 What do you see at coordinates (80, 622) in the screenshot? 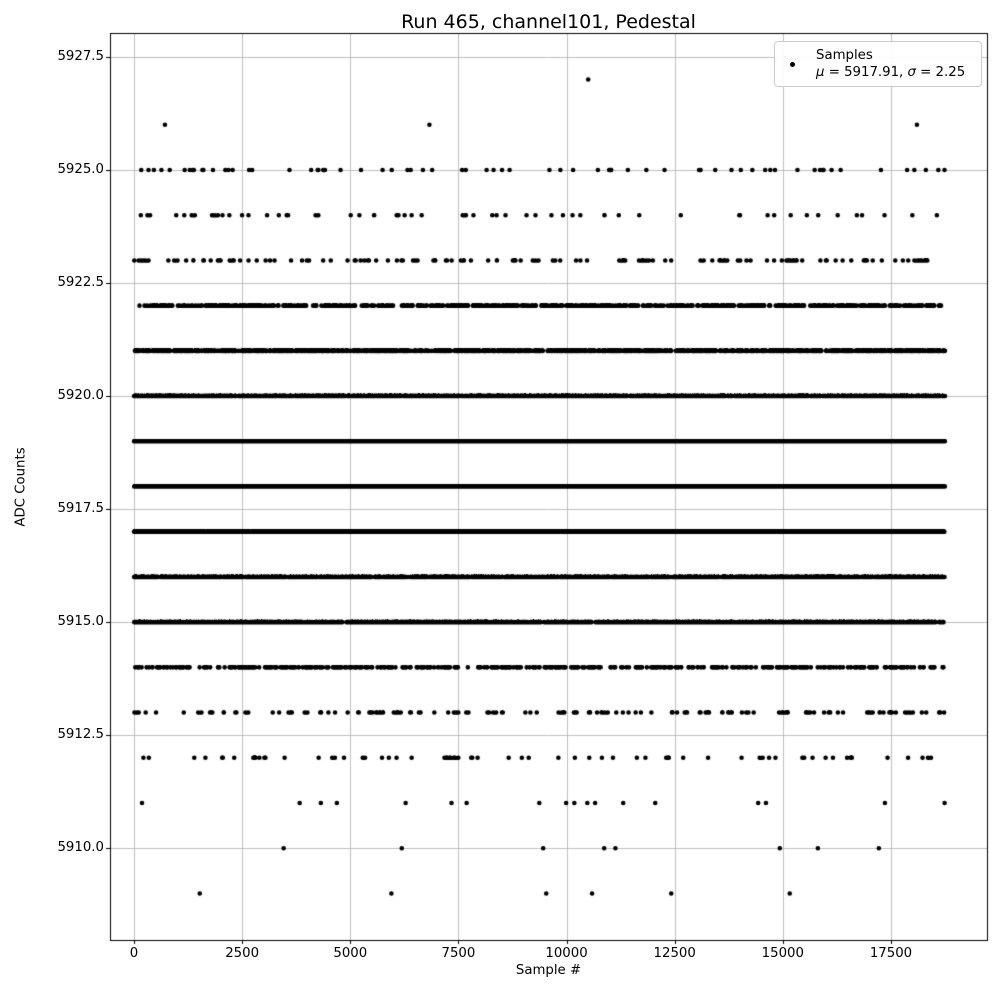
I see `y-tick-label: 5915.0` at bounding box center [80, 622].